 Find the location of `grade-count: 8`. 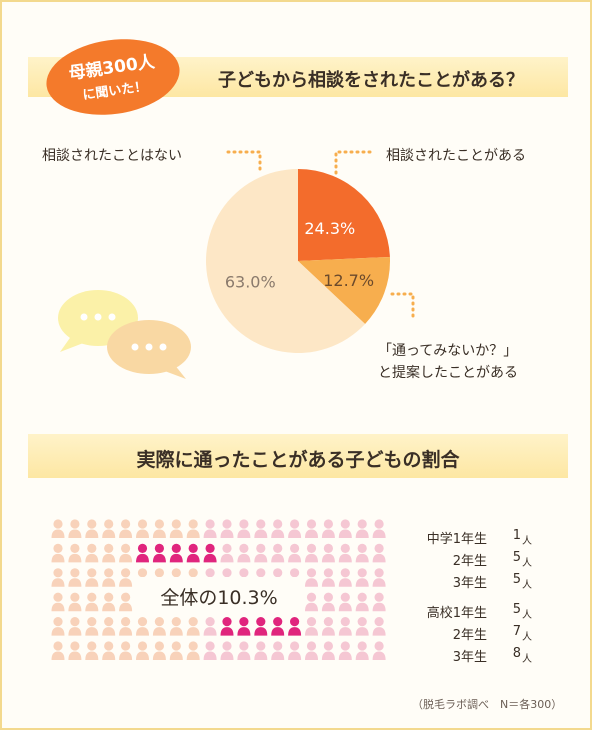

grade-count: 8 is located at coordinates (516, 653).